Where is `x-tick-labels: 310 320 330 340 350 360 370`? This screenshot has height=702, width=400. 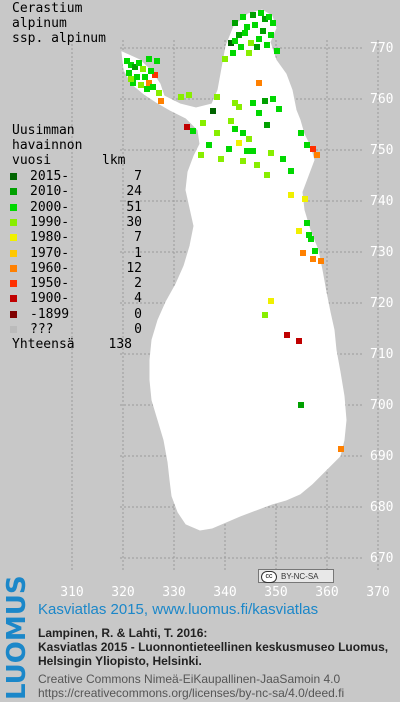 x-tick-labels: 310 320 330 340 350 360 370 is located at coordinates (224, 592).